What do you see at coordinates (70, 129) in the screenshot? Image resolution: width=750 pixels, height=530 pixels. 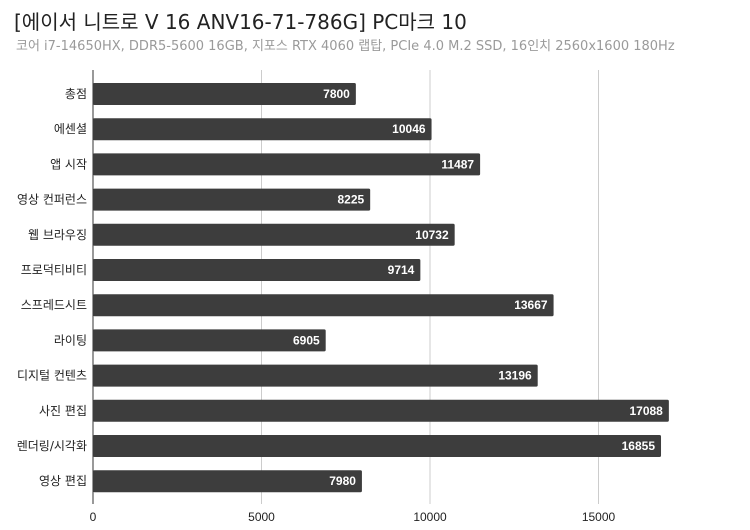 I see `category-label: 에센셜` at bounding box center [70, 129].